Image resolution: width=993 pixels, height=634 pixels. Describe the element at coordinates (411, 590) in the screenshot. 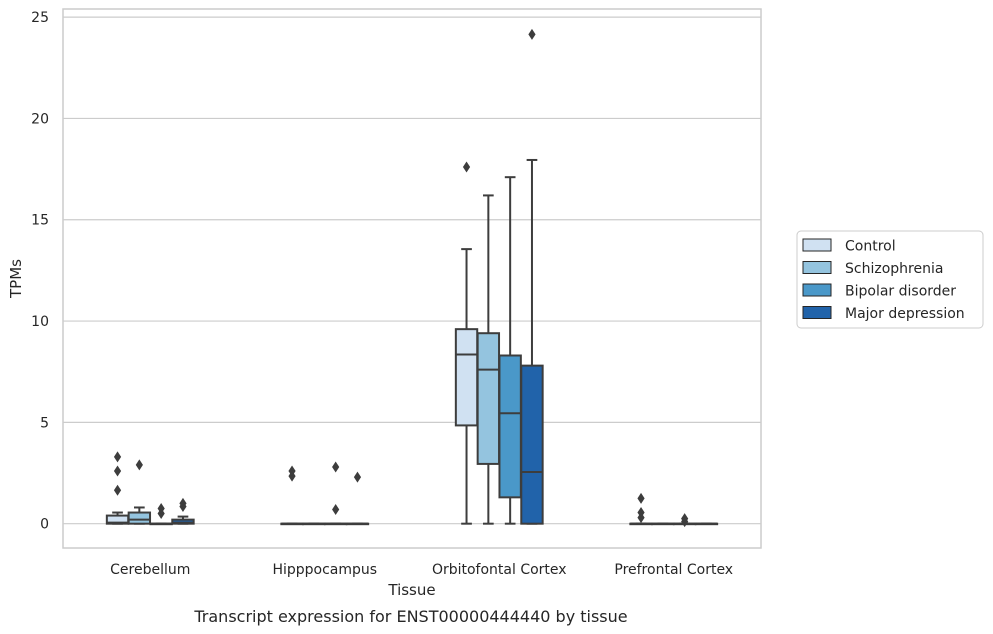

I see `x-axis-label: Tissue` at that location.